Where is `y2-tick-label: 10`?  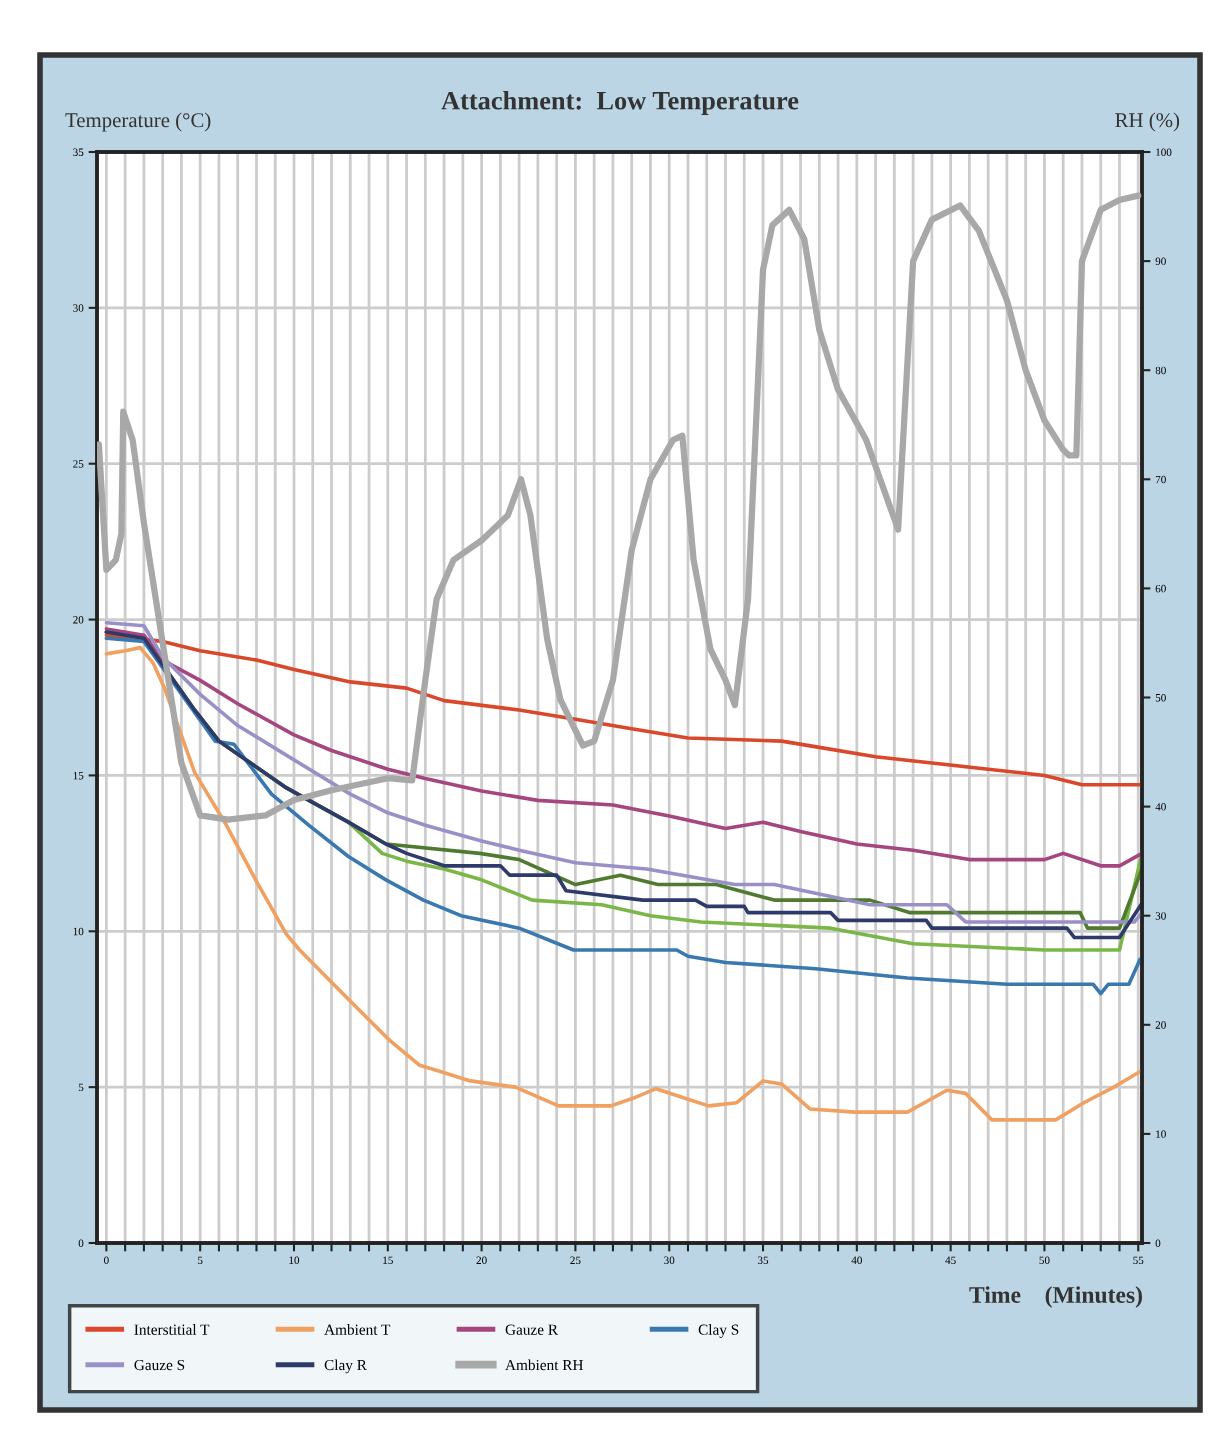
y2-tick-label: 10 is located at coordinates (1161, 1134).